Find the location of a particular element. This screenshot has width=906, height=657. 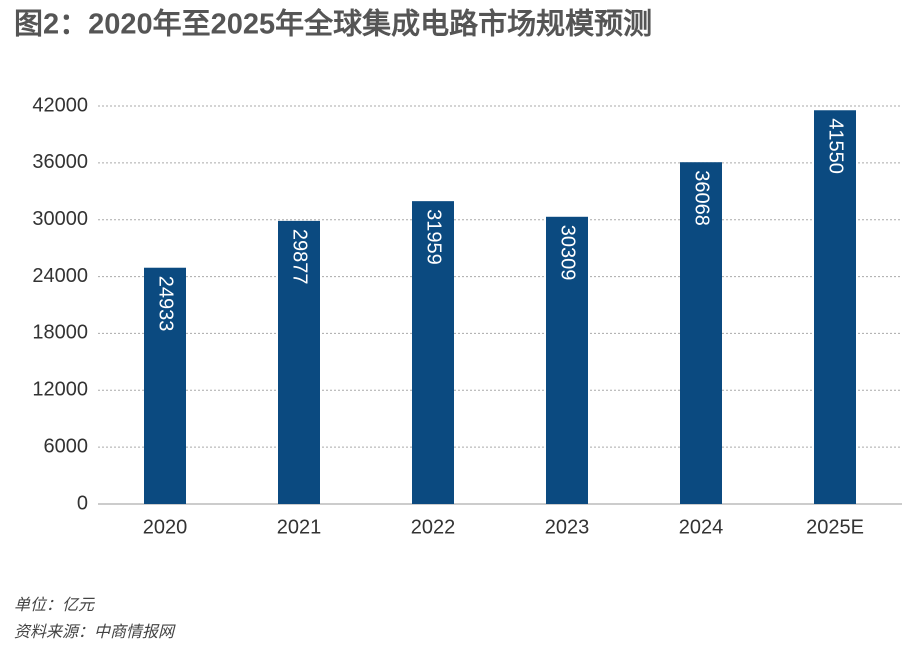

source-note: 资料来源：中商情报网 is located at coordinates (95, 632).